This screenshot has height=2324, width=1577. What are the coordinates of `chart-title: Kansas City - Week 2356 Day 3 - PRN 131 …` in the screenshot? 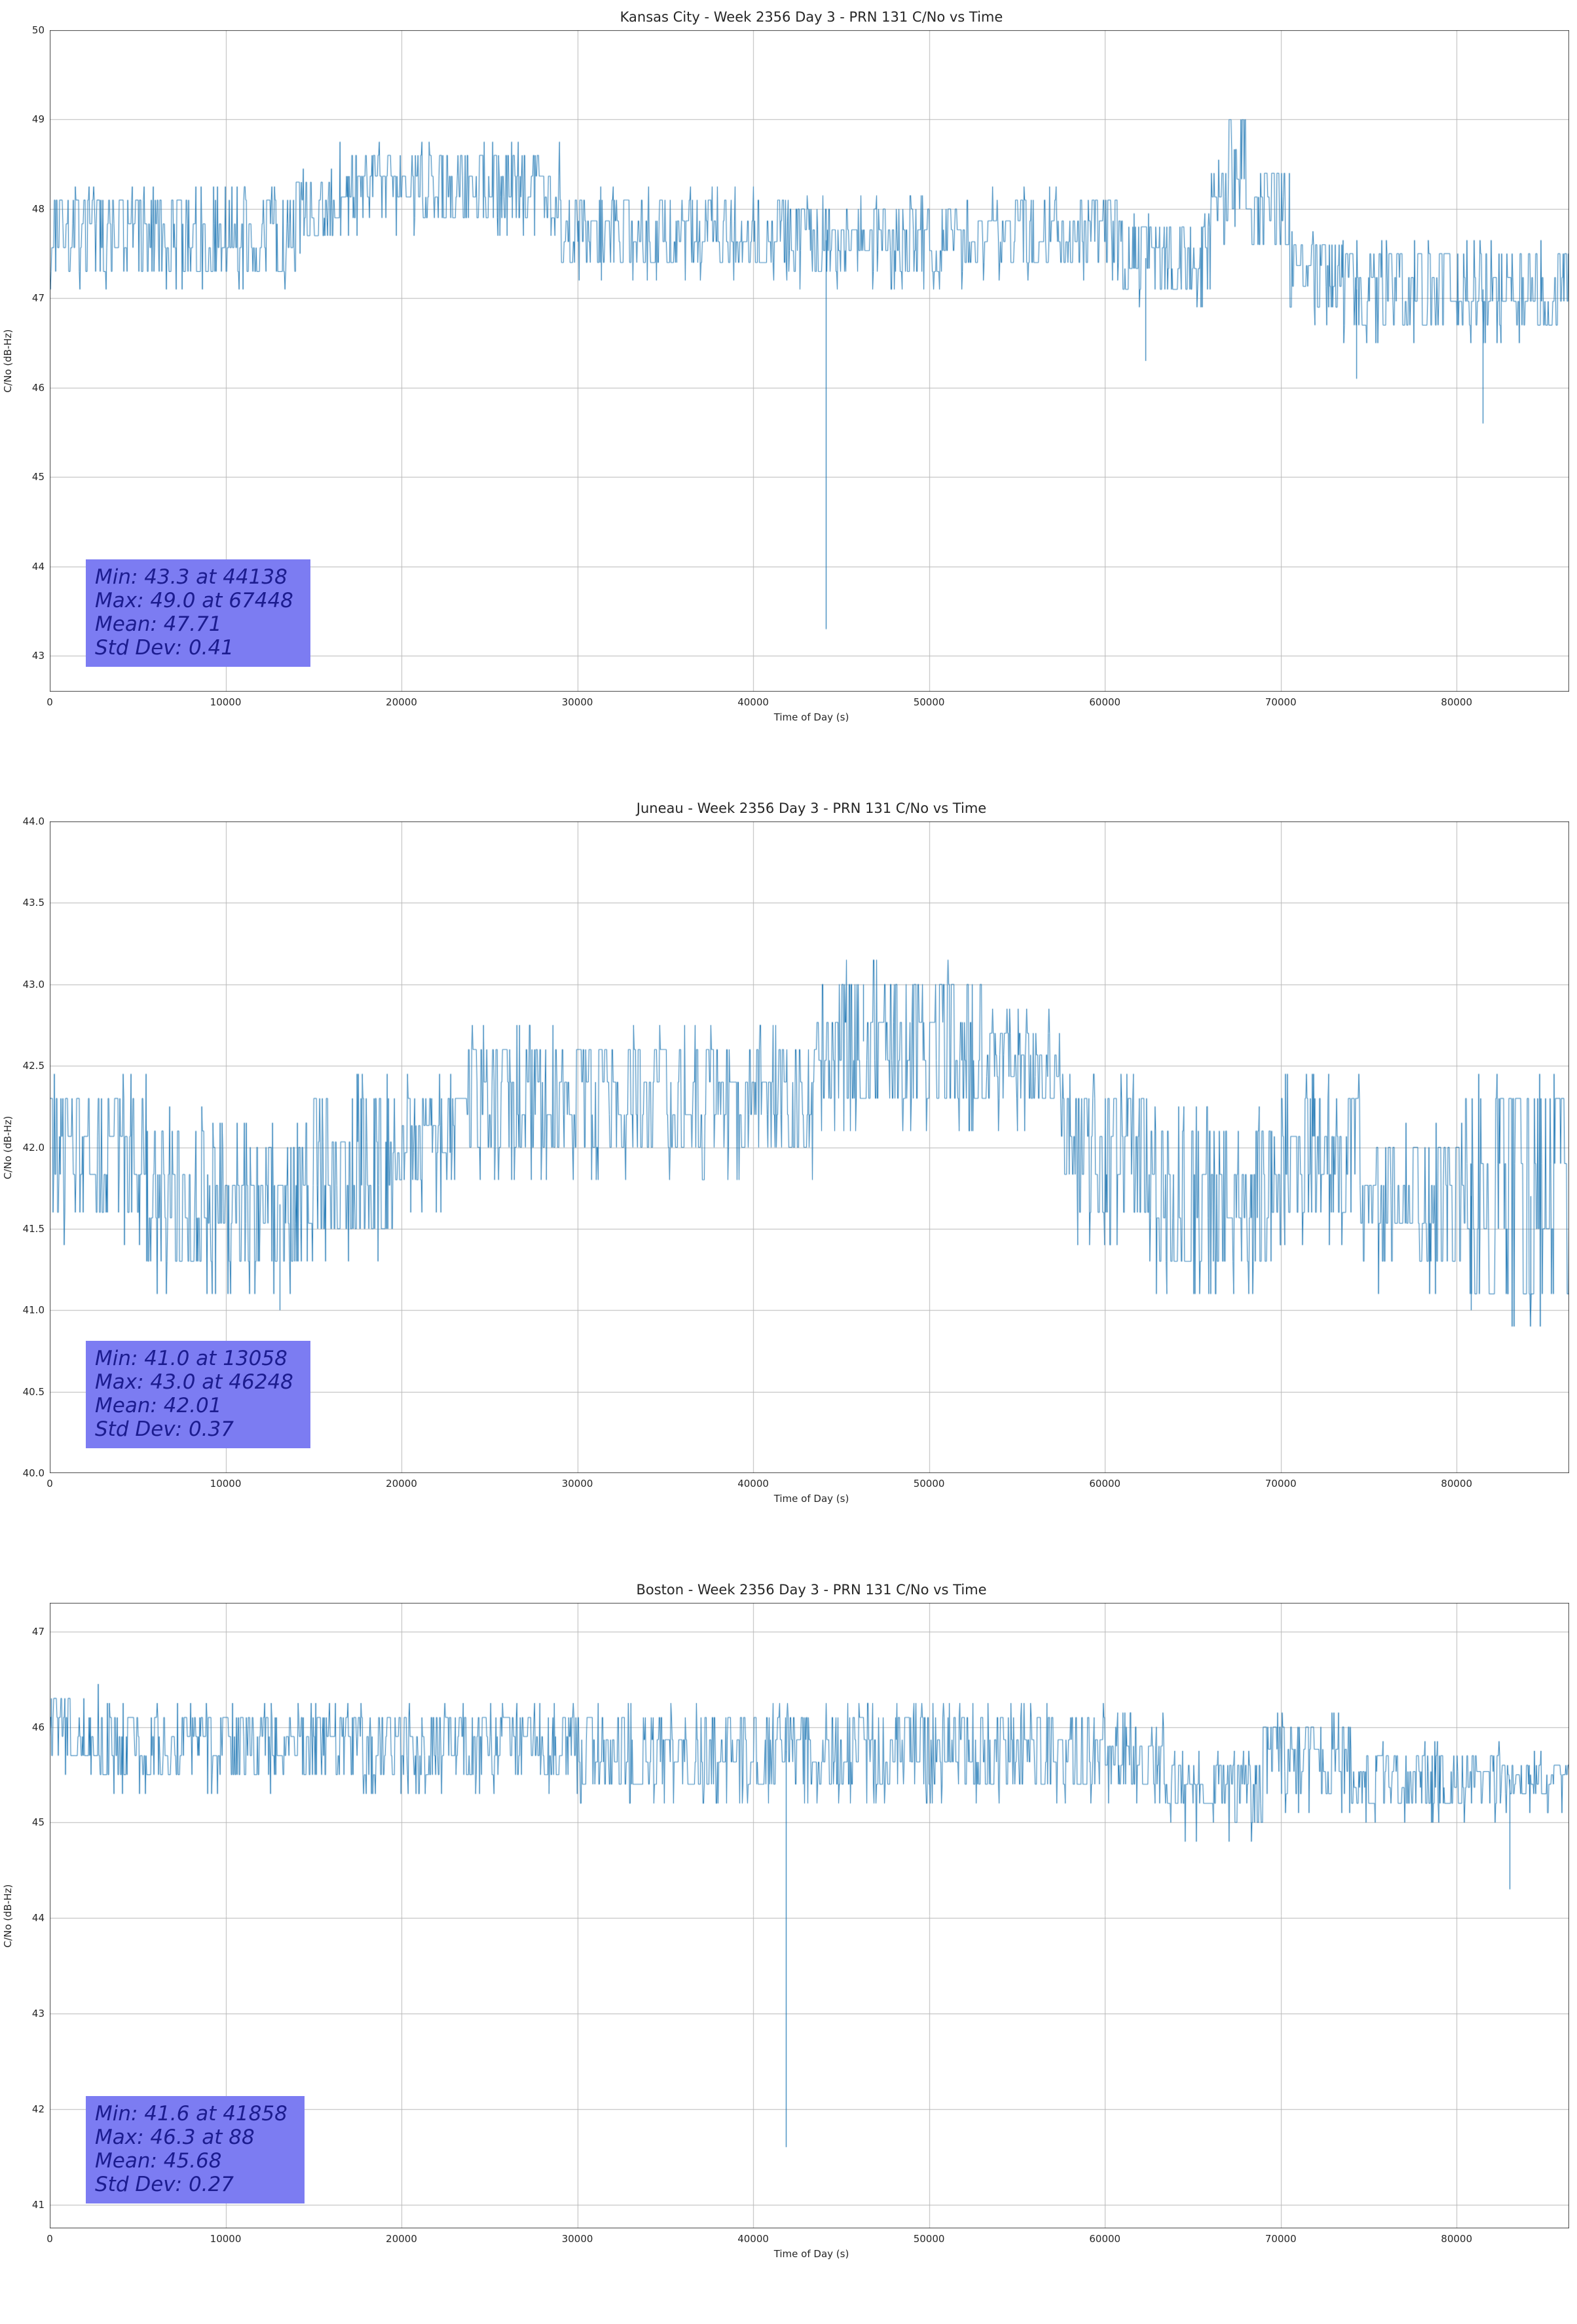 It's located at (811, 17).